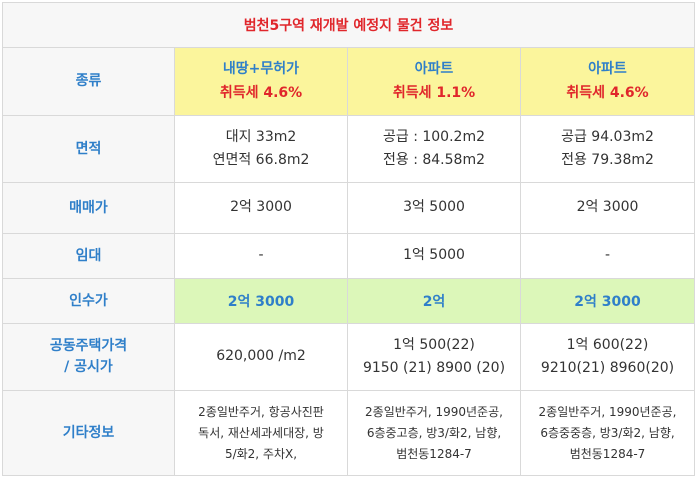  What do you see at coordinates (607, 357) in the screenshot?
I see `housing-price-cell-3: 1억 600(22) 9210(21) 8960(20)` at bounding box center [607, 357].